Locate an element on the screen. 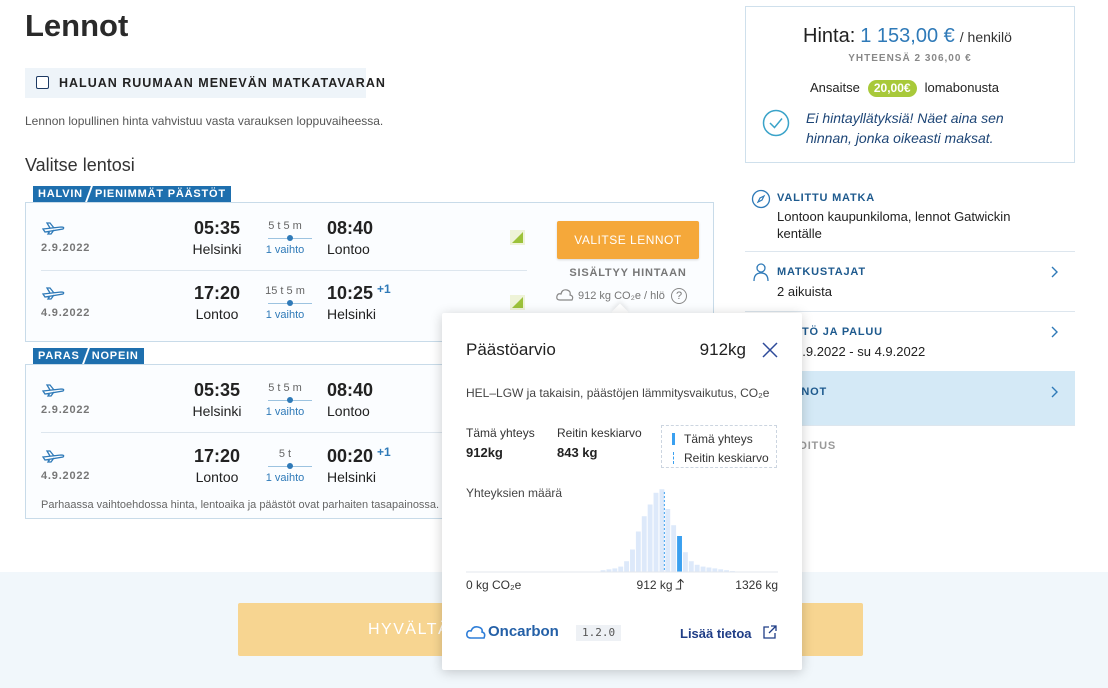  leg-date: 4.9.2022 is located at coordinates (66, 313).